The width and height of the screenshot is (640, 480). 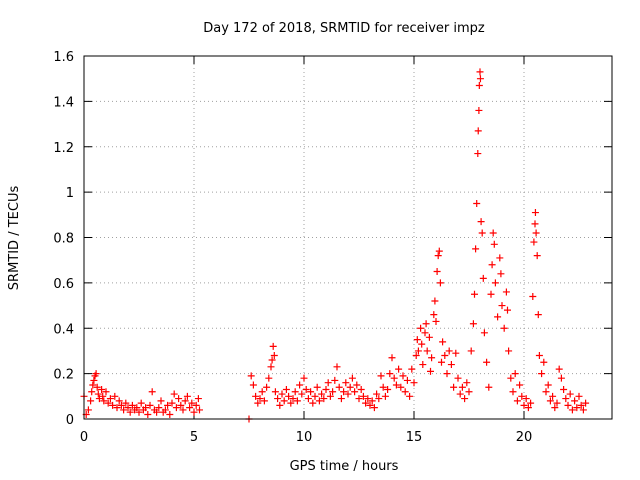 I want to click on x-tick-label: 0, so click(x=84, y=437).